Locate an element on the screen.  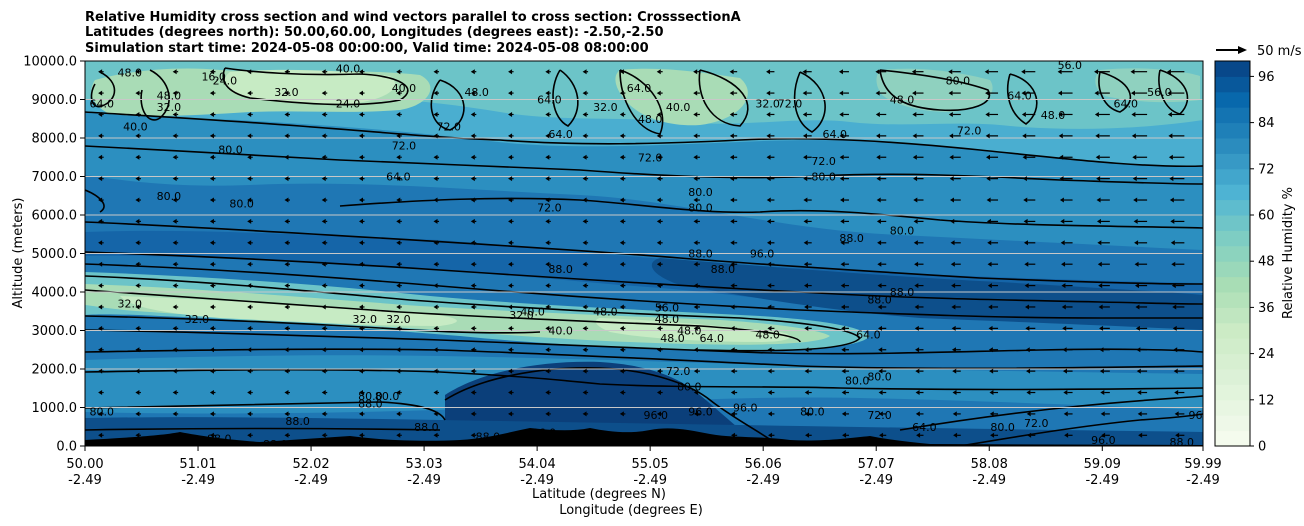
contour-label: 48.0 is located at coordinates (130, 73).